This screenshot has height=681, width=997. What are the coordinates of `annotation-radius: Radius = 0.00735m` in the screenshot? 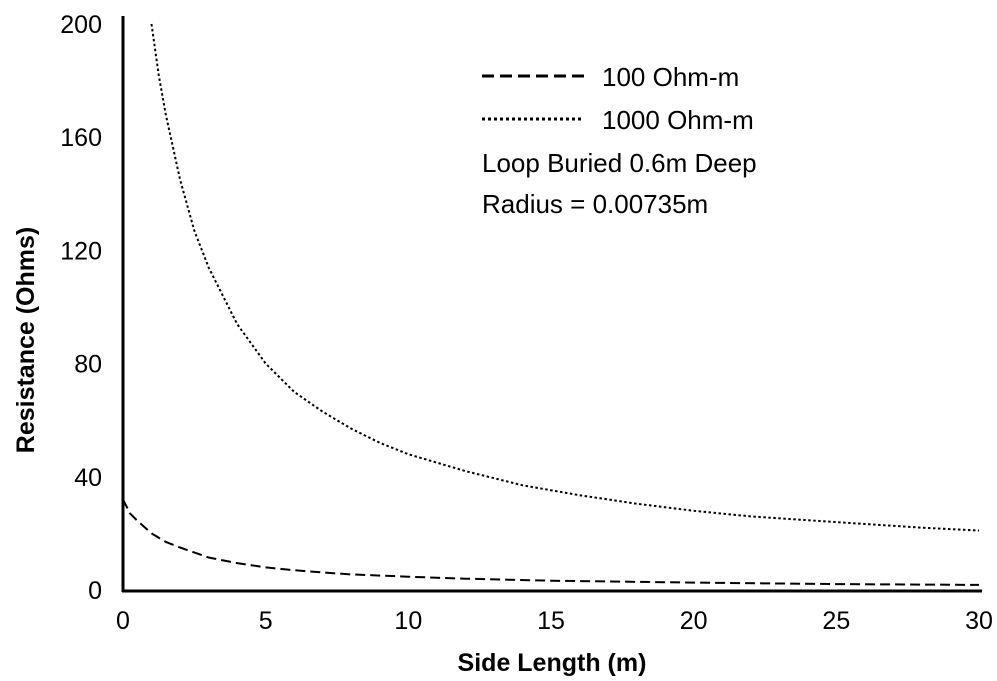 It's located at (595, 204).